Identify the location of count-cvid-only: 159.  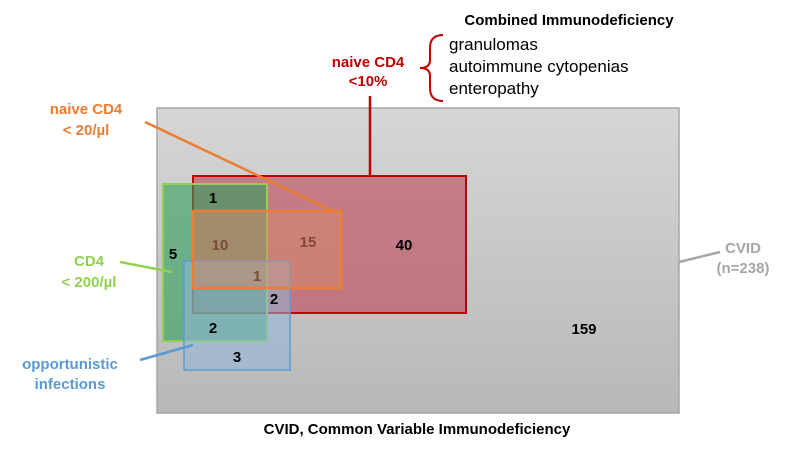
(583, 329).